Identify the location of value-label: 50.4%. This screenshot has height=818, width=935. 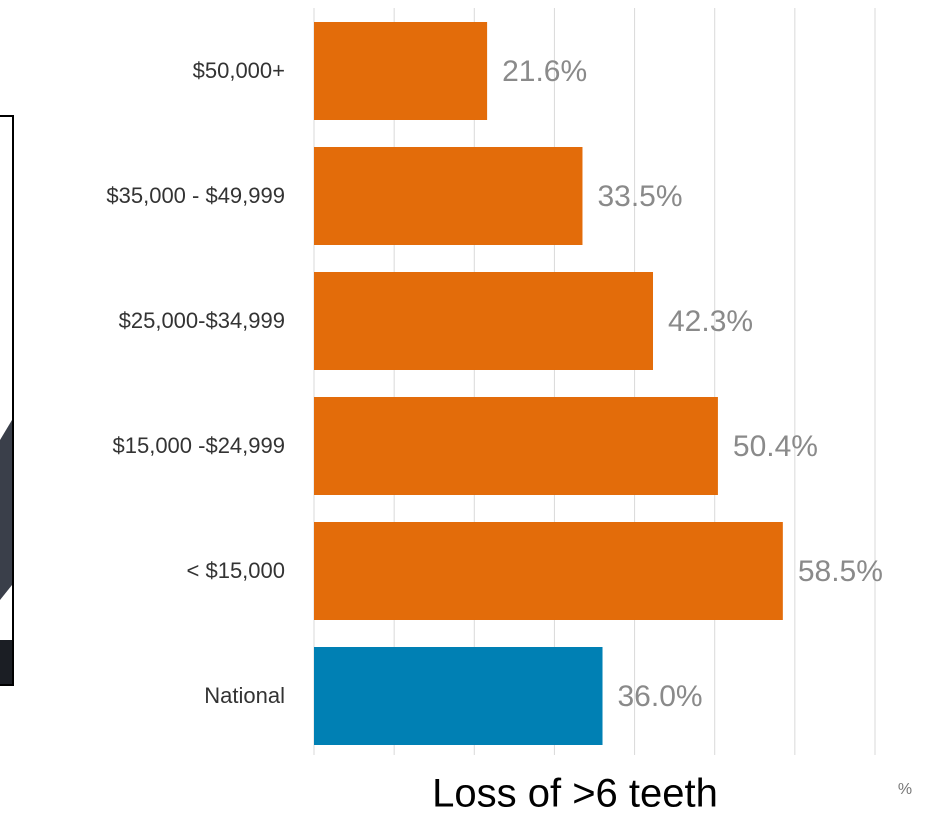
(775, 446).